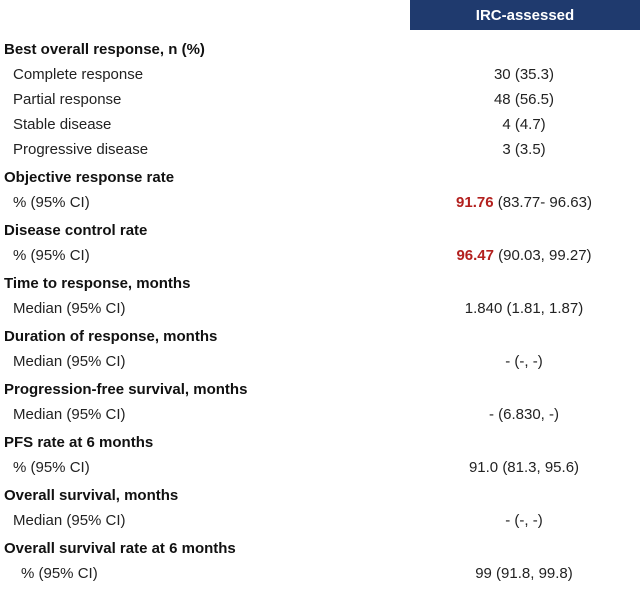 The width and height of the screenshot is (640, 603). I want to click on row-value: 48 (56.5), so click(524, 99).